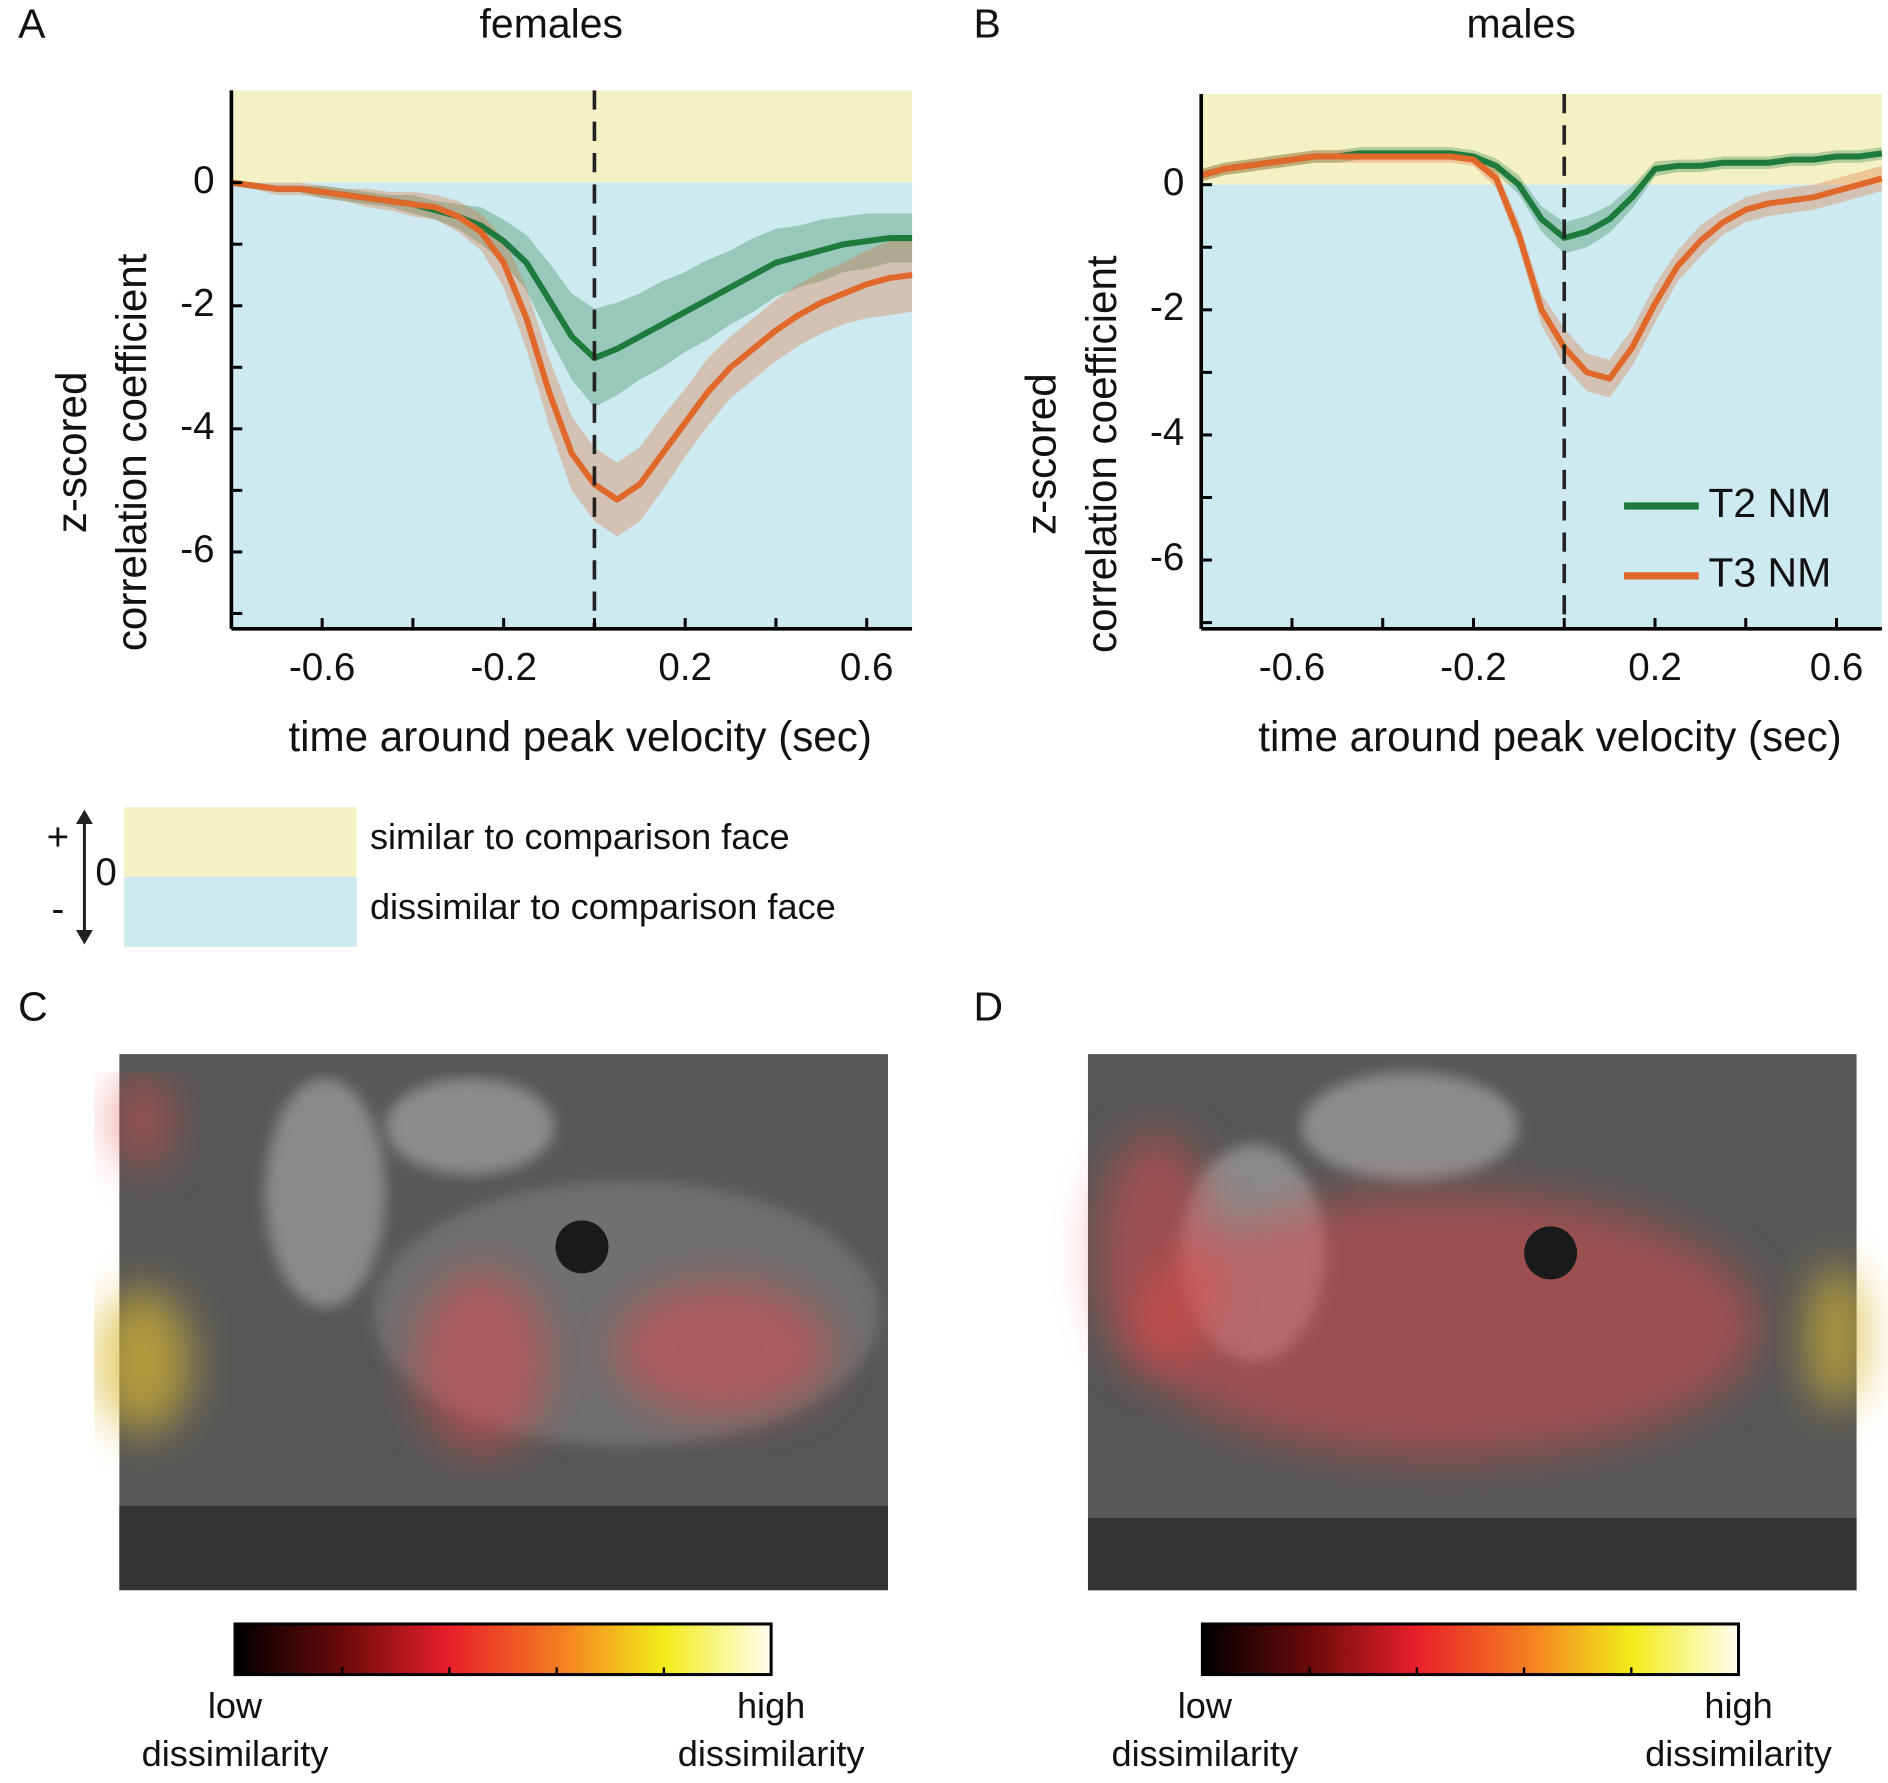 The width and height of the screenshot is (1888, 1783). Describe the element at coordinates (240, 912) in the screenshot. I see `key-dissimilar-swatch` at that location.